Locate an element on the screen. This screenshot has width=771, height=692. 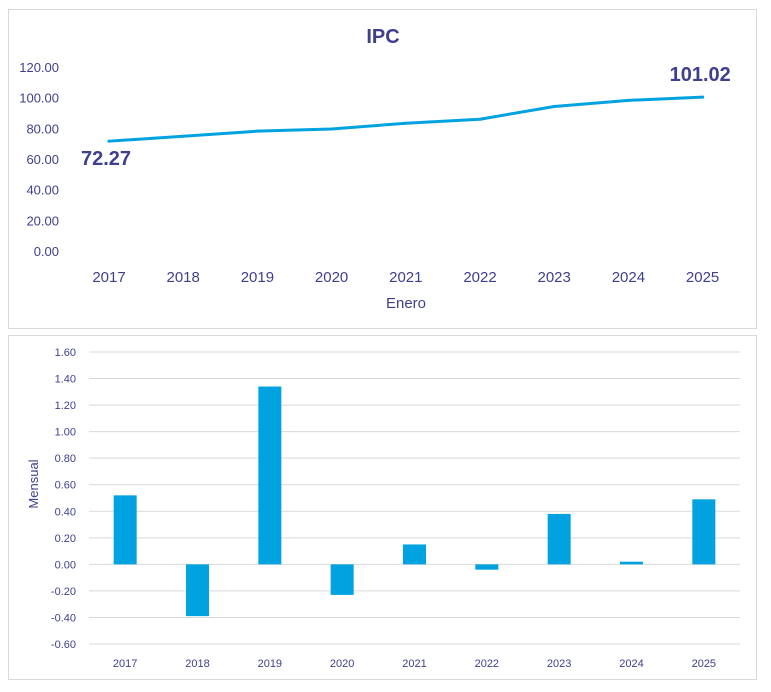
y-tick-label: 1.40 is located at coordinates (65, 380).